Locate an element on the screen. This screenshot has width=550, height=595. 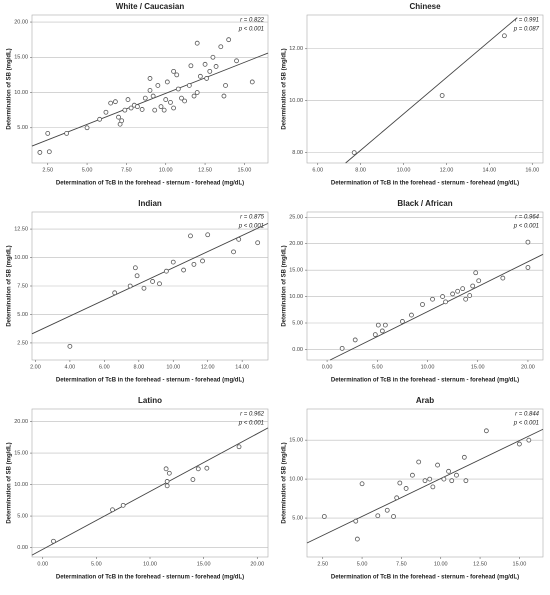
y-tick-label: 12.50 is located at coordinates (21, 230).